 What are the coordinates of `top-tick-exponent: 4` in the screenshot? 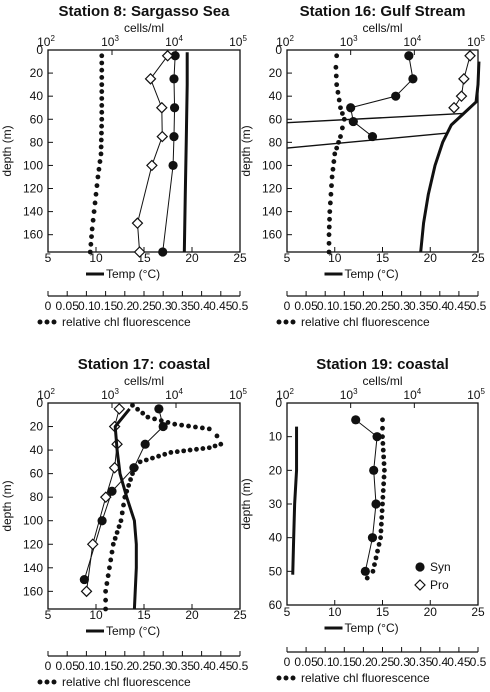 It's located at (419, 38).